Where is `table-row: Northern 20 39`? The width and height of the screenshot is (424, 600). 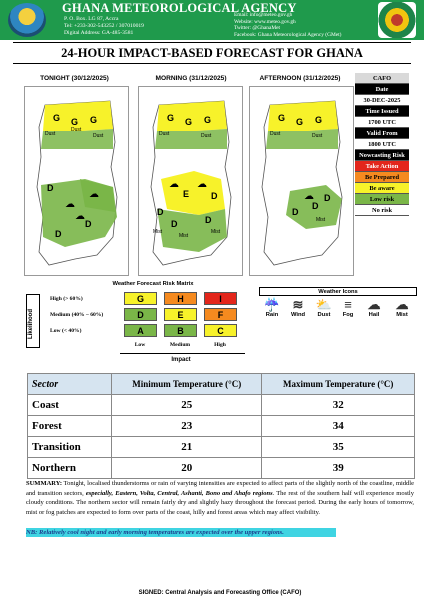 table-row: Northern 20 39 is located at coordinates (221, 468).